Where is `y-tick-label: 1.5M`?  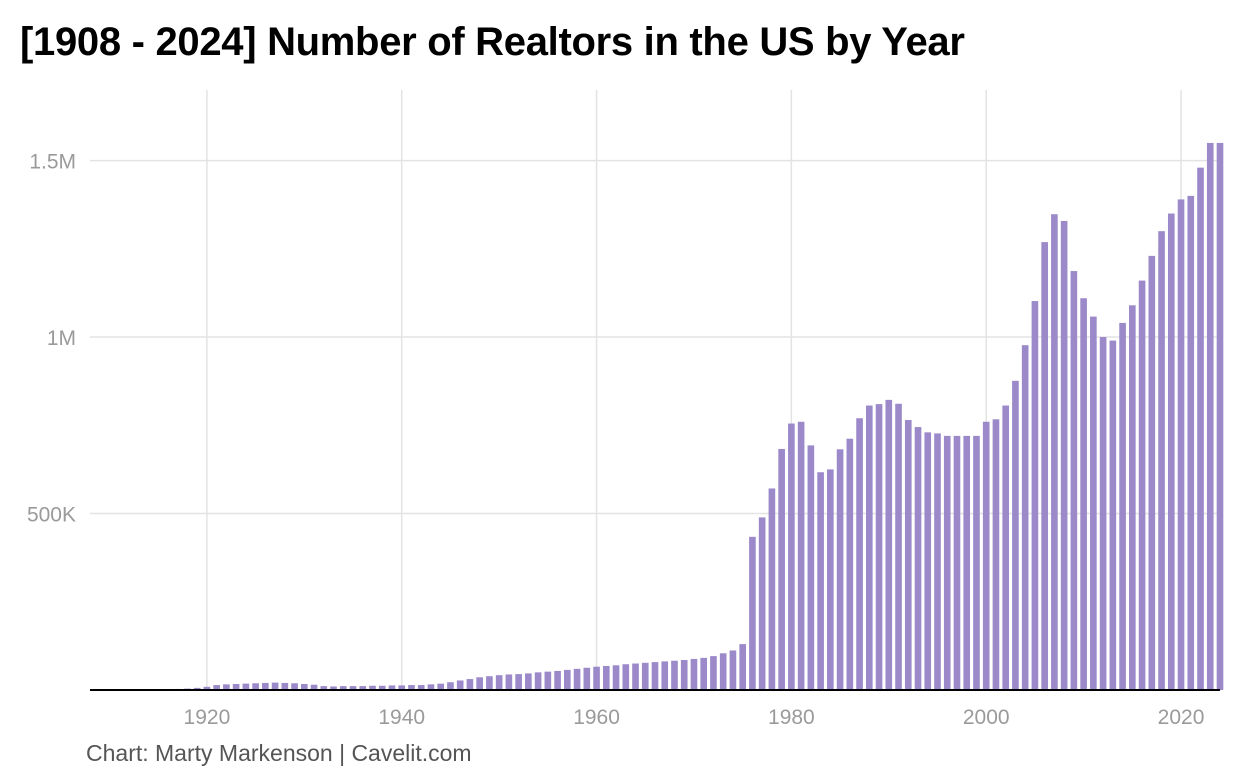
y-tick-label: 1.5M is located at coordinates (52, 162).